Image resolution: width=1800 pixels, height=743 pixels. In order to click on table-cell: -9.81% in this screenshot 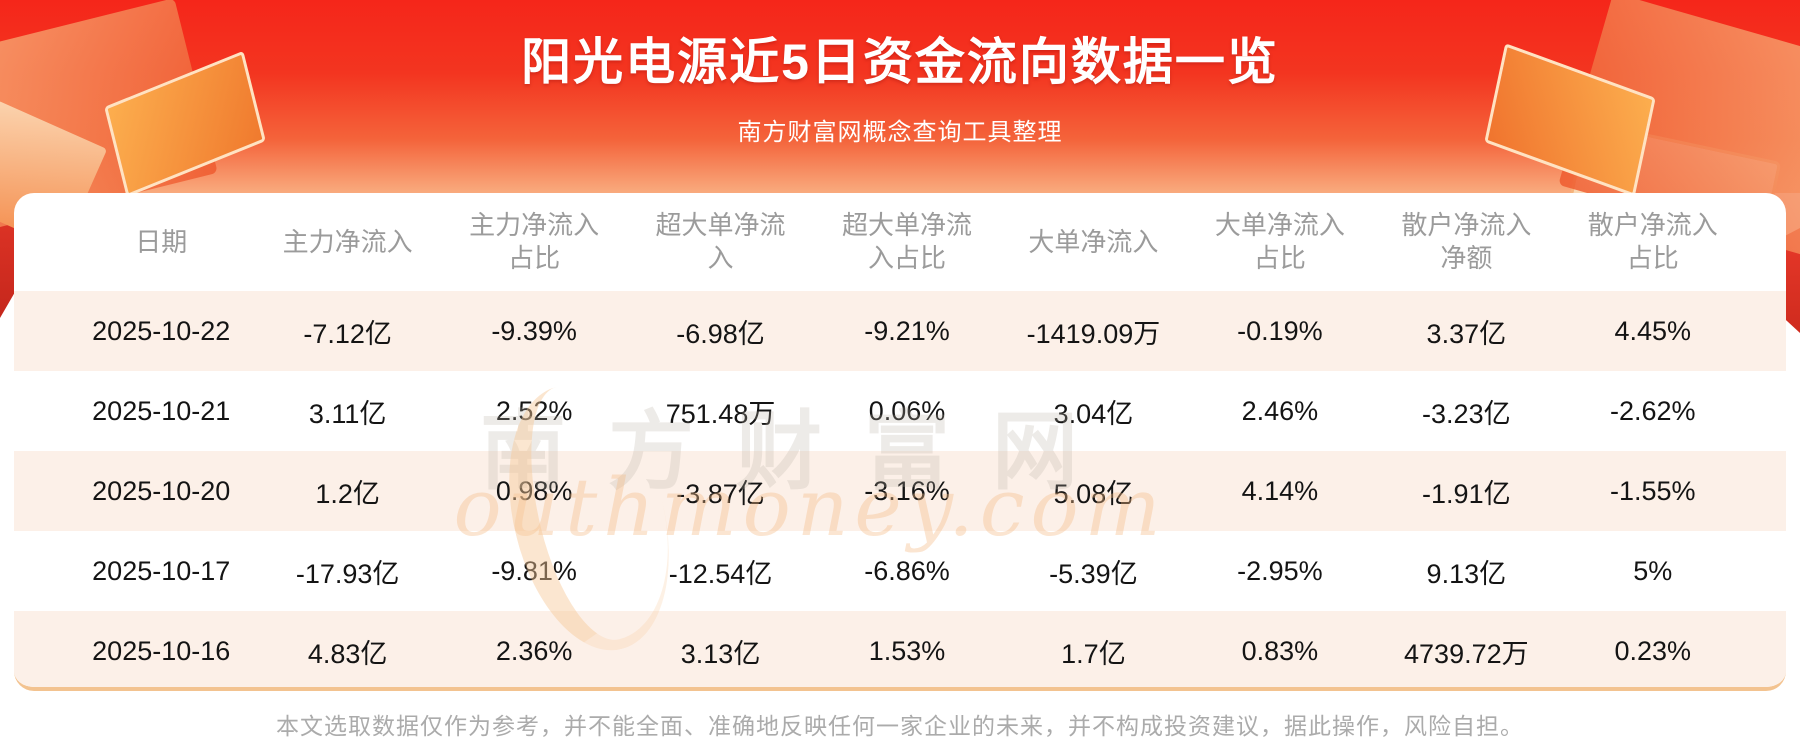, I will do `click(534, 570)`.